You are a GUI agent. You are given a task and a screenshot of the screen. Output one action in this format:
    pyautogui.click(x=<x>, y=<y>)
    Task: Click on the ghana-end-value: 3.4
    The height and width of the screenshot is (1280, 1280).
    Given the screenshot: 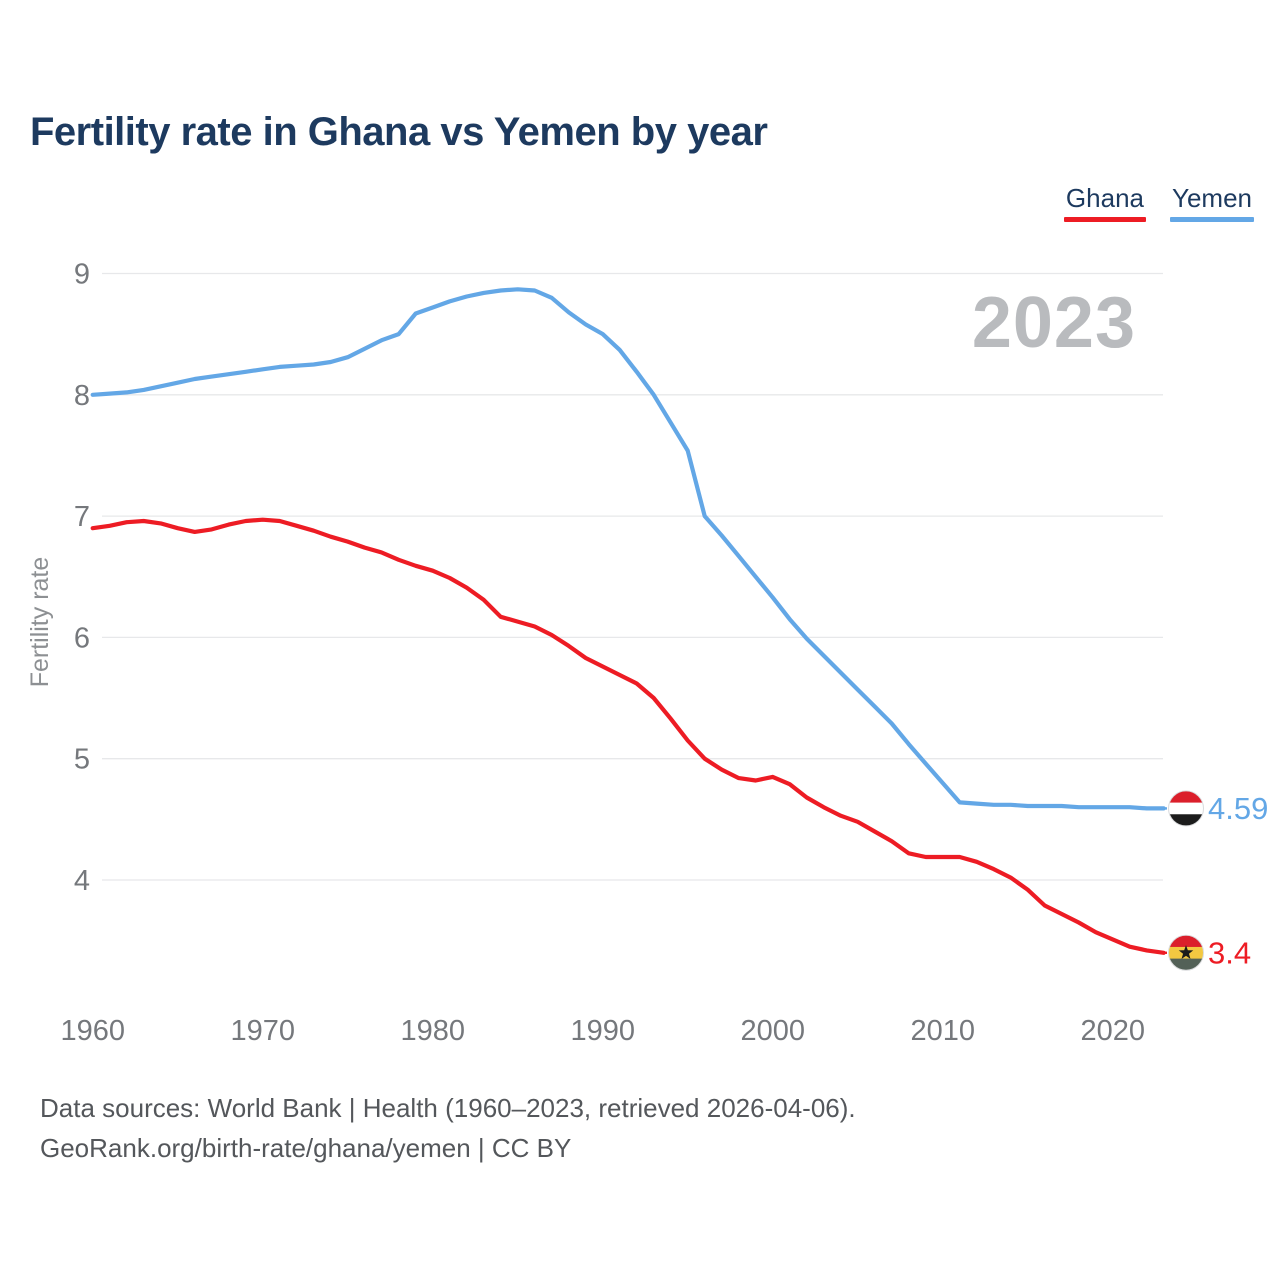 What is the action you would take?
    pyautogui.click(x=1229, y=952)
    